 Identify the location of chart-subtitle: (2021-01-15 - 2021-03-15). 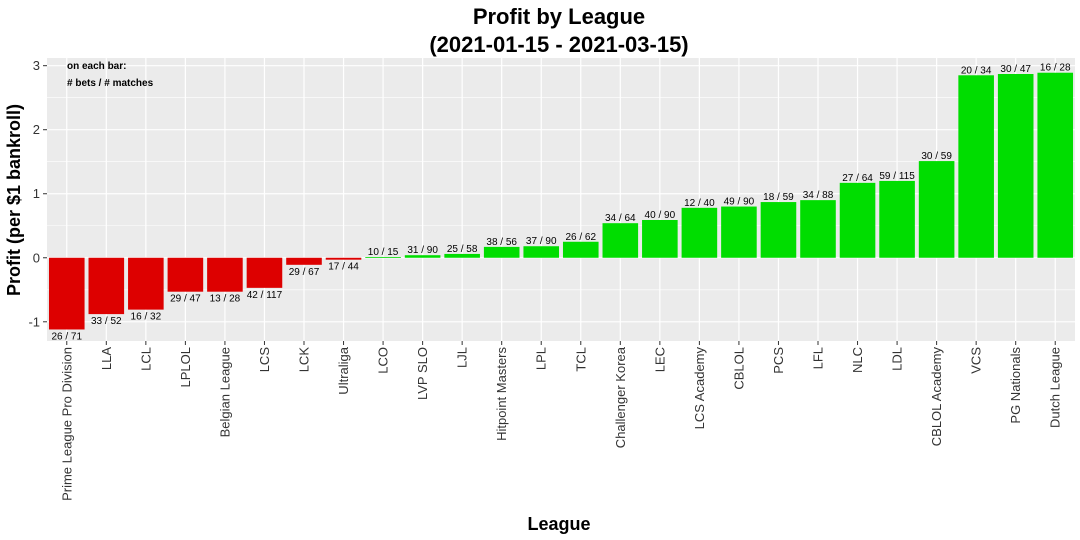
(558, 44).